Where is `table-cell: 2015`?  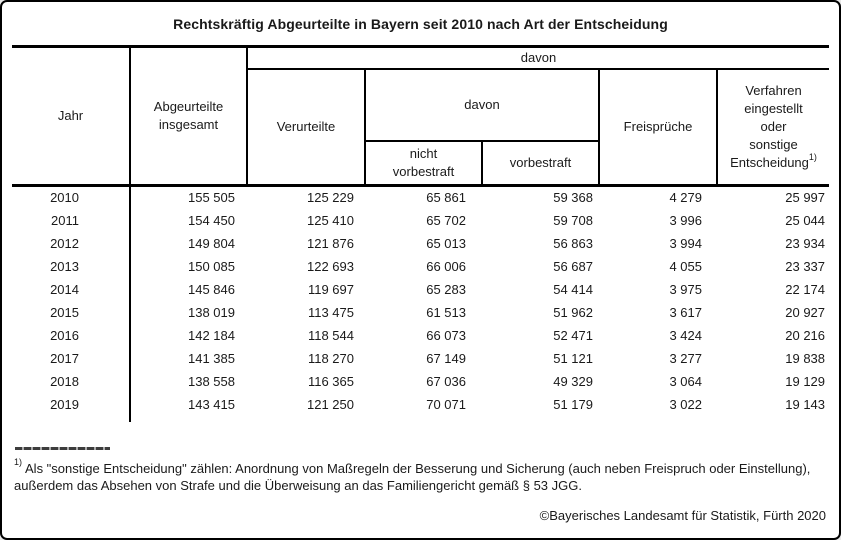 table-cell: 2015 is located at coordinates (71, 312).